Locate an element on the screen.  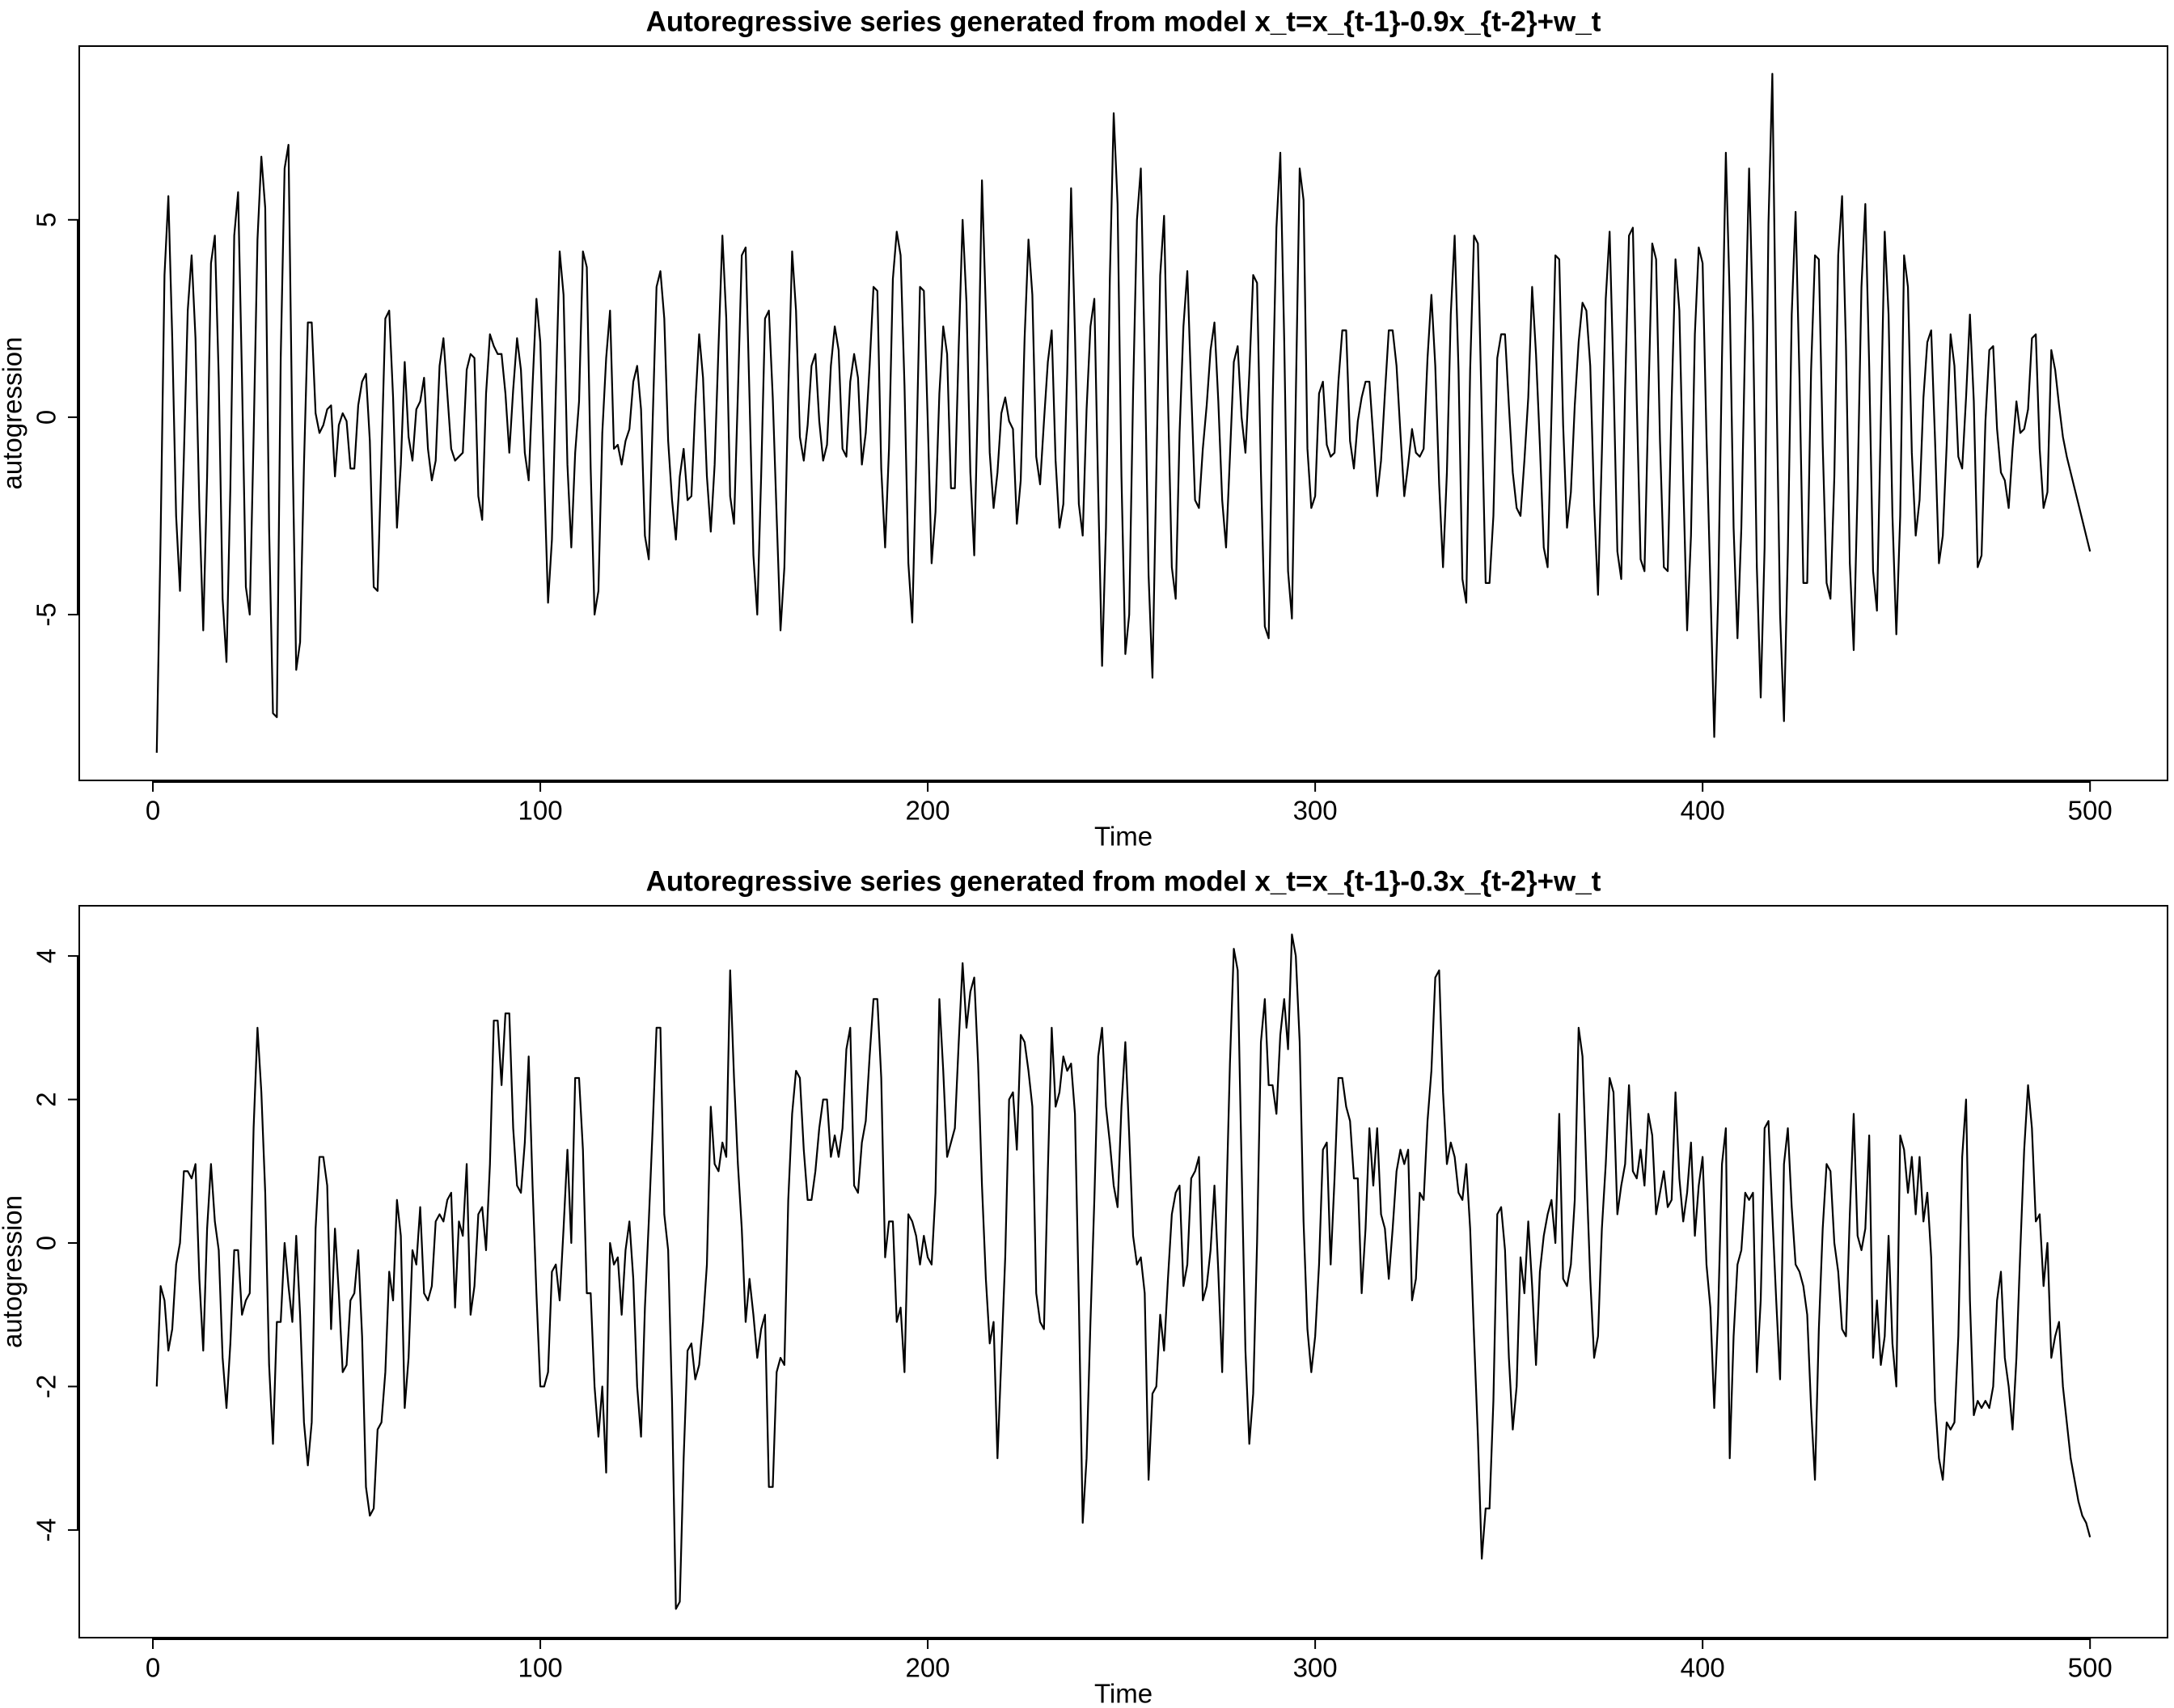
y-tick-label: -2 is located at coordinates (46, 1387).